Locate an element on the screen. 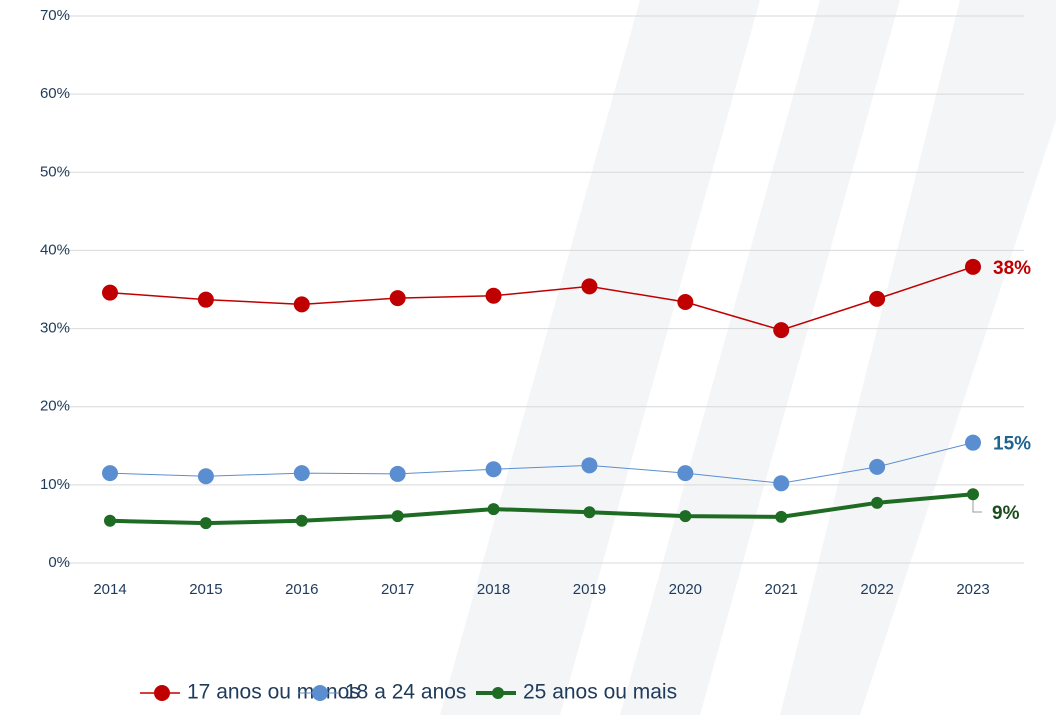 This screenshot has height=715, width=1056. value-label: 38% is located at coordinates (1012, 268).